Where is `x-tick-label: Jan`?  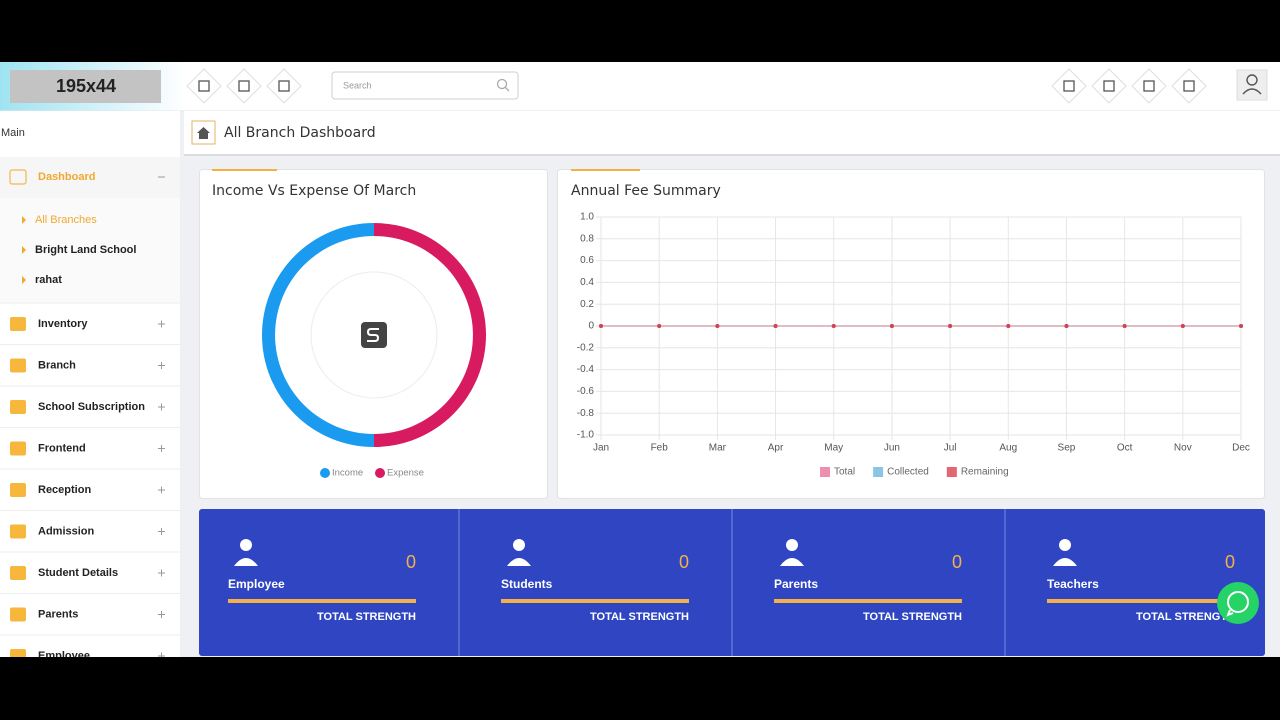
x-tick-label: Jan is located at coordinates (601, 448).